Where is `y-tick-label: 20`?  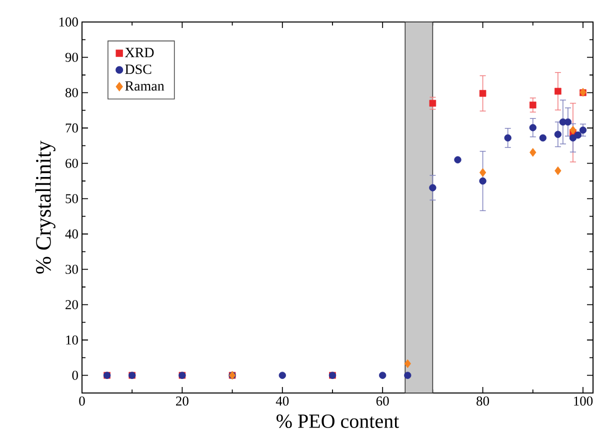
y-tick-label: 20 is located at coordinates (72, 305).